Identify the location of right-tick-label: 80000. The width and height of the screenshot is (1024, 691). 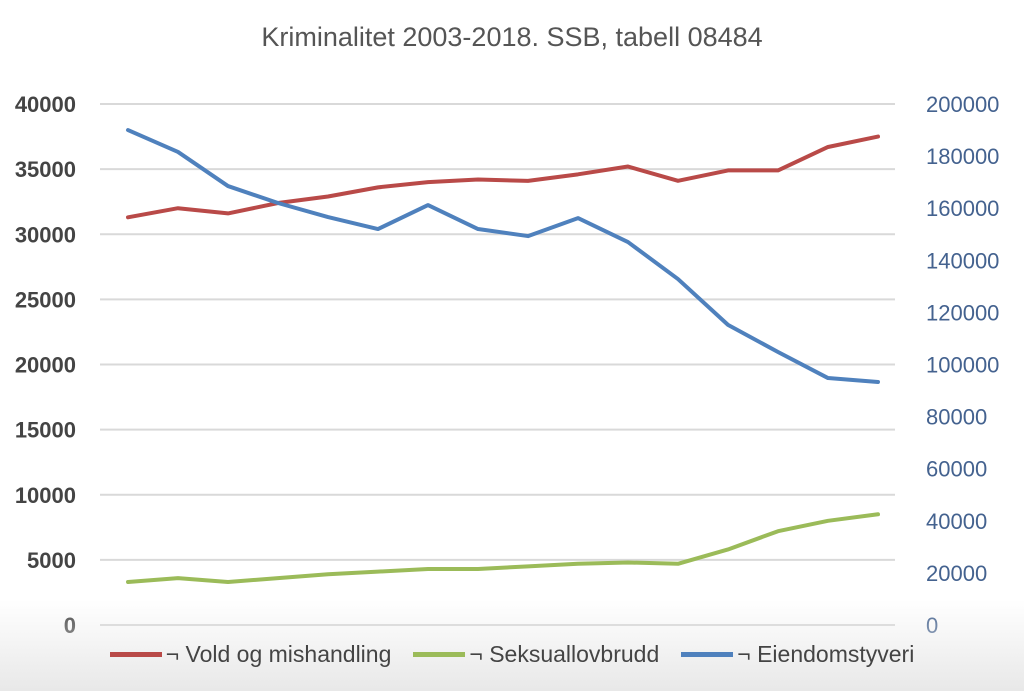
(956, 417).